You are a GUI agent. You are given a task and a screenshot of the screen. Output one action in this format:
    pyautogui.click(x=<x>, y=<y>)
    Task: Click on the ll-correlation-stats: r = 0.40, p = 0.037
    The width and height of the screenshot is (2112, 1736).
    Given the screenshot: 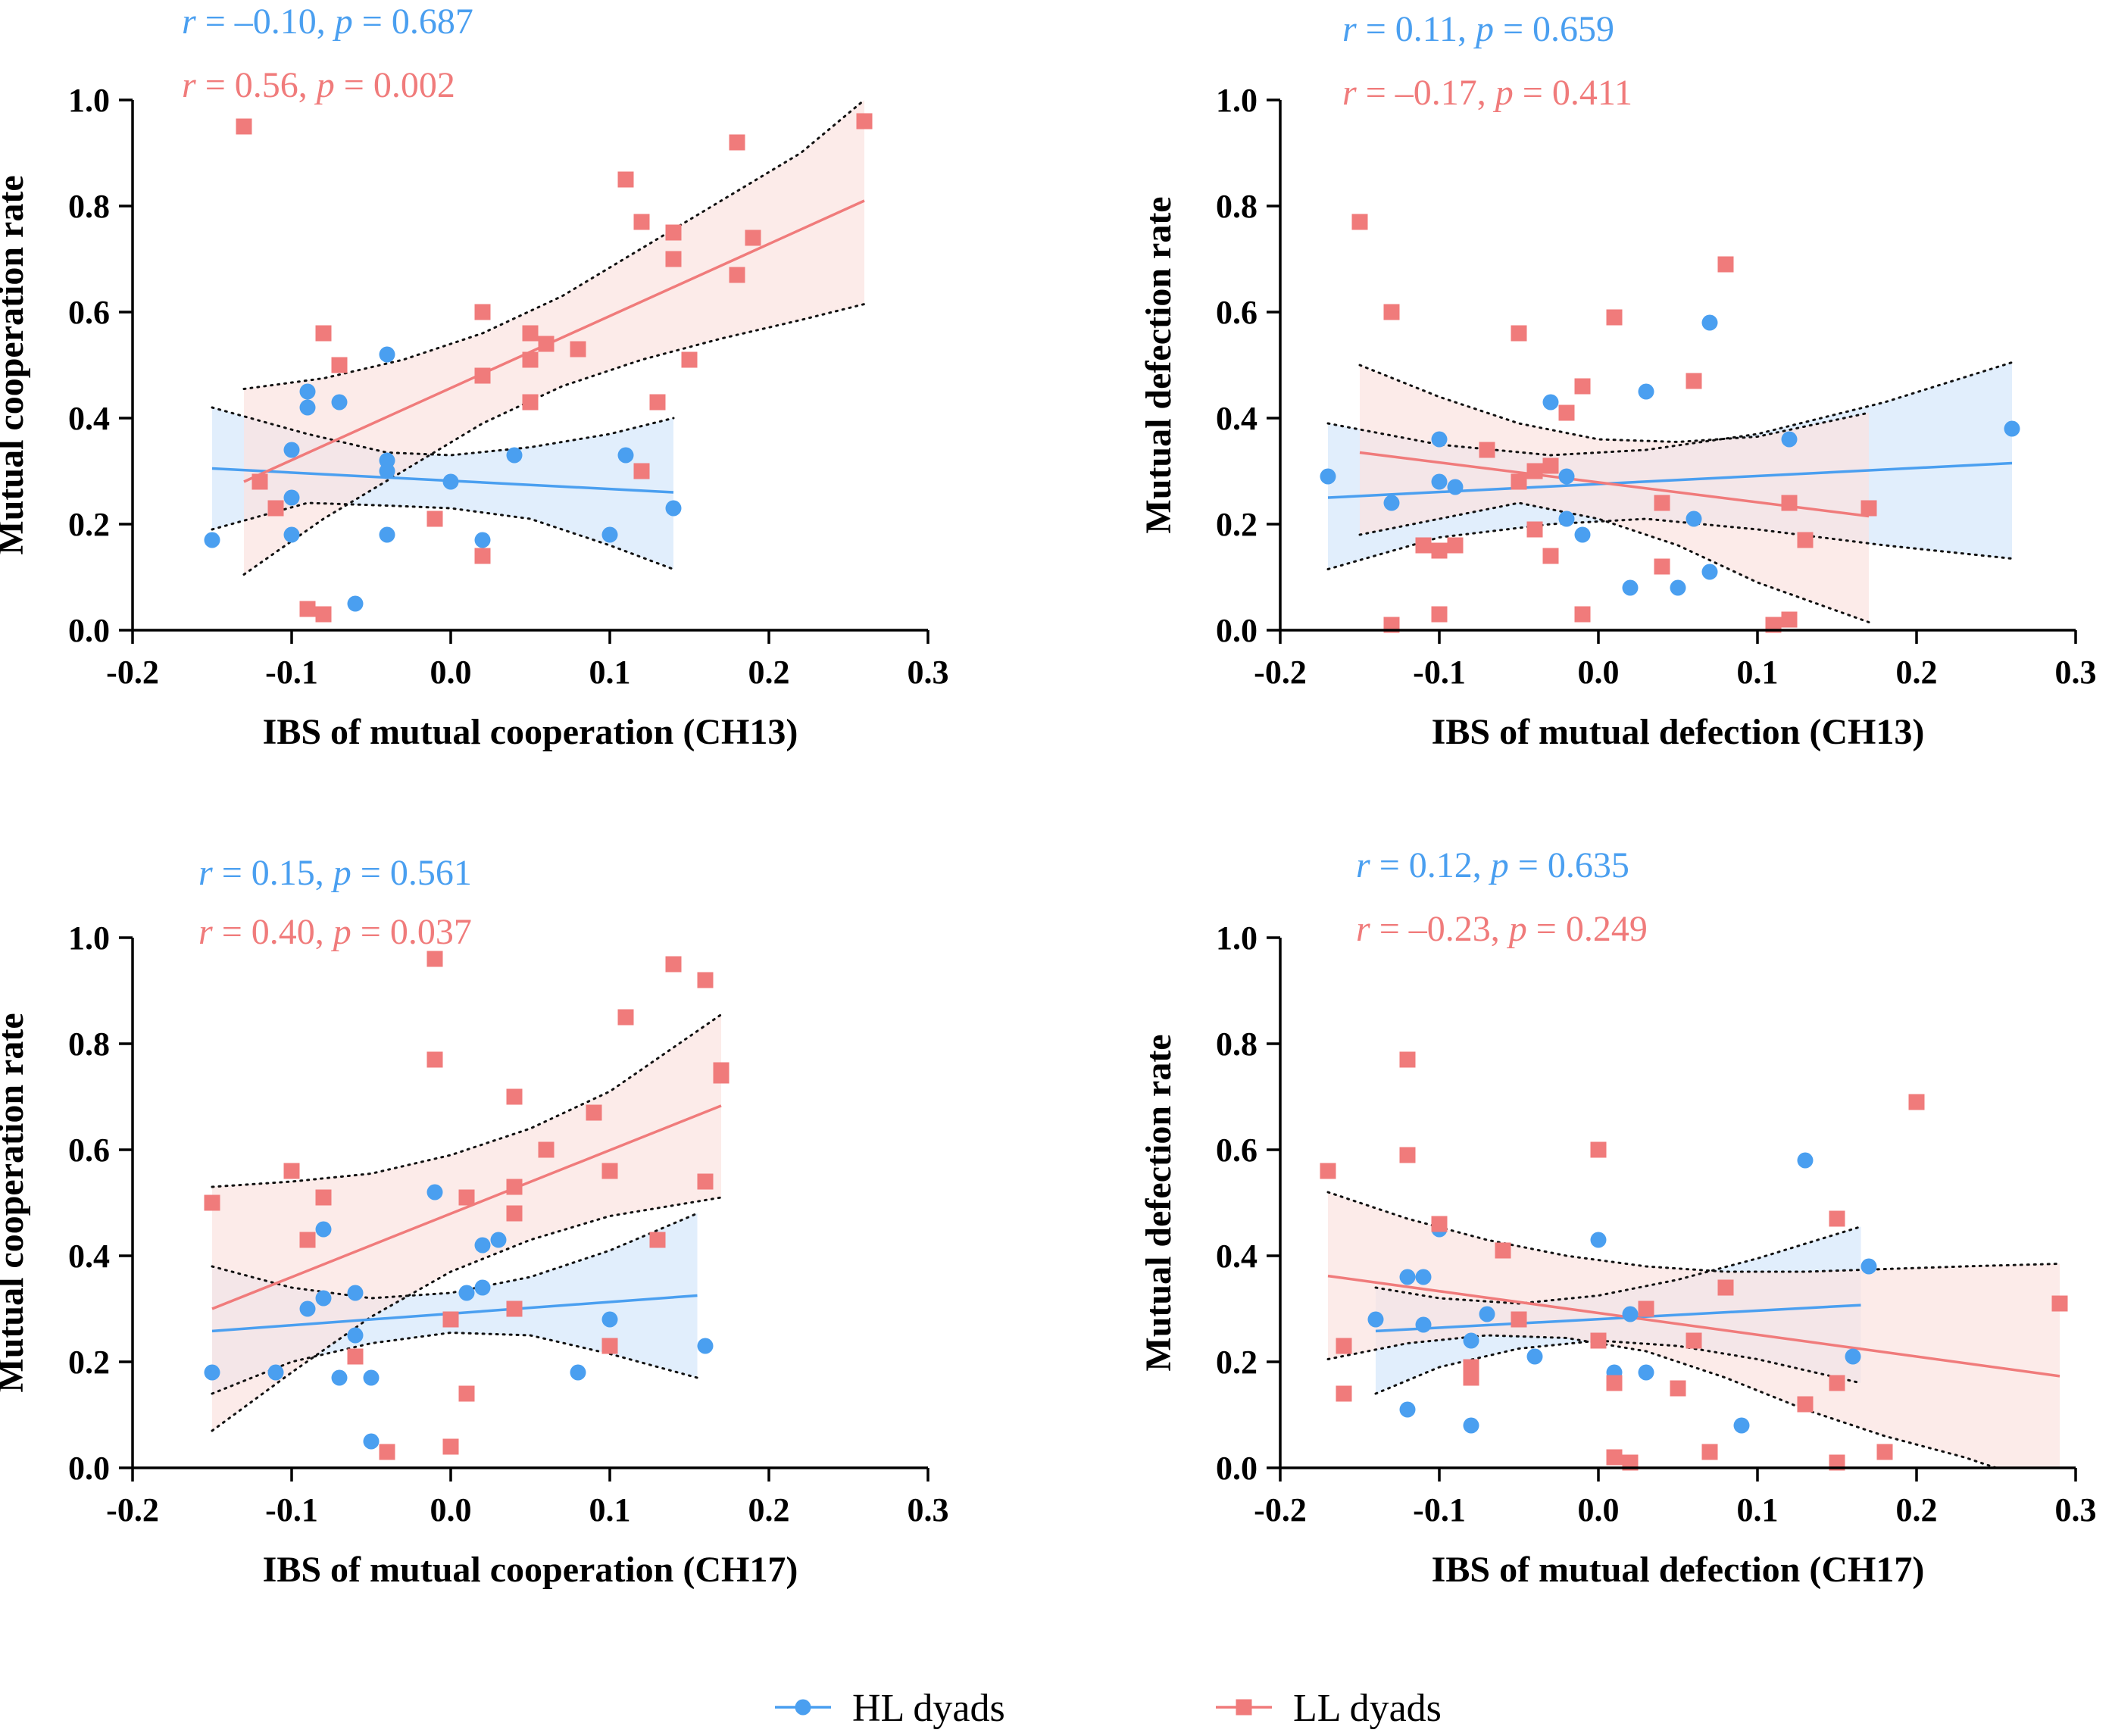 What is the action you would take?
    pyautogui.click(x=335, y=932)
    